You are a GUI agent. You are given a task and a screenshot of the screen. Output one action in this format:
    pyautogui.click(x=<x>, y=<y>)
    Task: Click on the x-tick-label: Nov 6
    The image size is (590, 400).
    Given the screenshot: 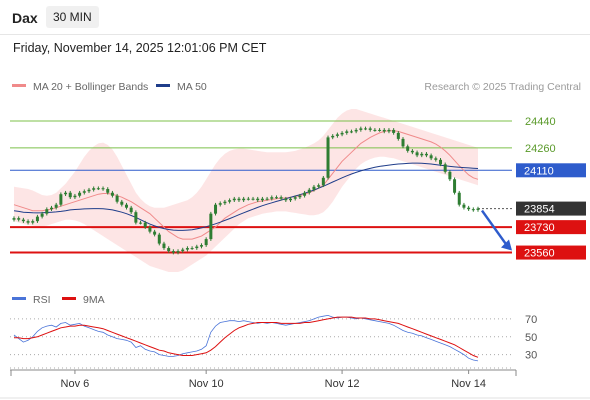 What is the action you would take?
    pyautogui.click(x=75, y=384)
    